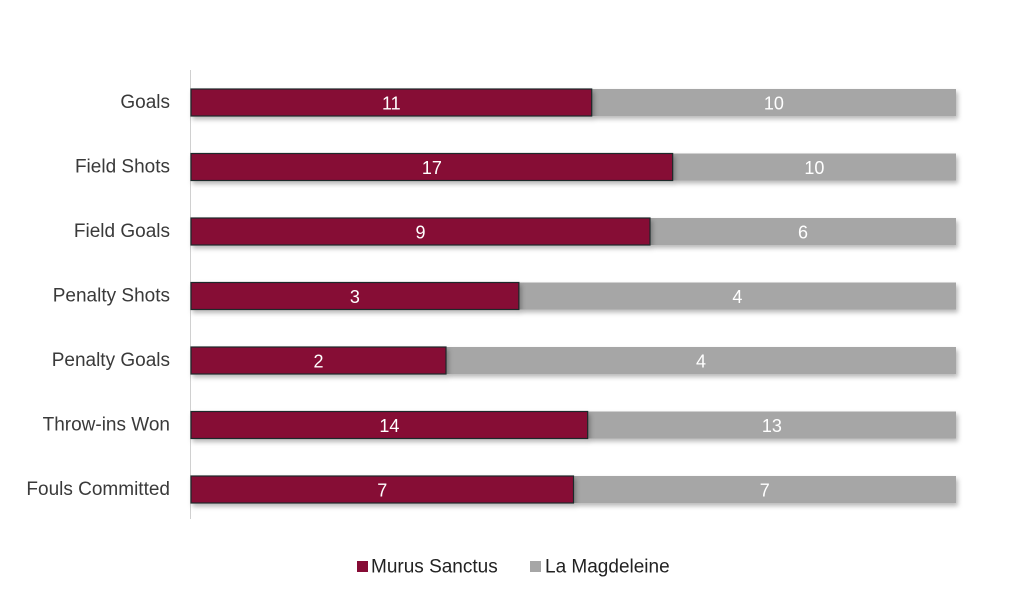  What do you see at coordinates (434, 567) in the screenshot?
I see `legend-label-murus-sanctus: Murus Sanctus` at bounding box center [434, 567].